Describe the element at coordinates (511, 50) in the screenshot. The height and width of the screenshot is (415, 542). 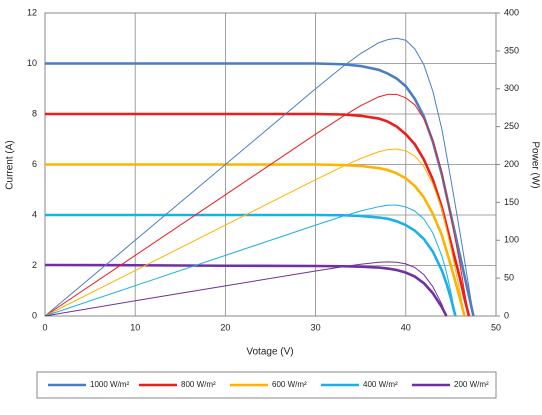
I see `y2-tick-label: 350` at that location.